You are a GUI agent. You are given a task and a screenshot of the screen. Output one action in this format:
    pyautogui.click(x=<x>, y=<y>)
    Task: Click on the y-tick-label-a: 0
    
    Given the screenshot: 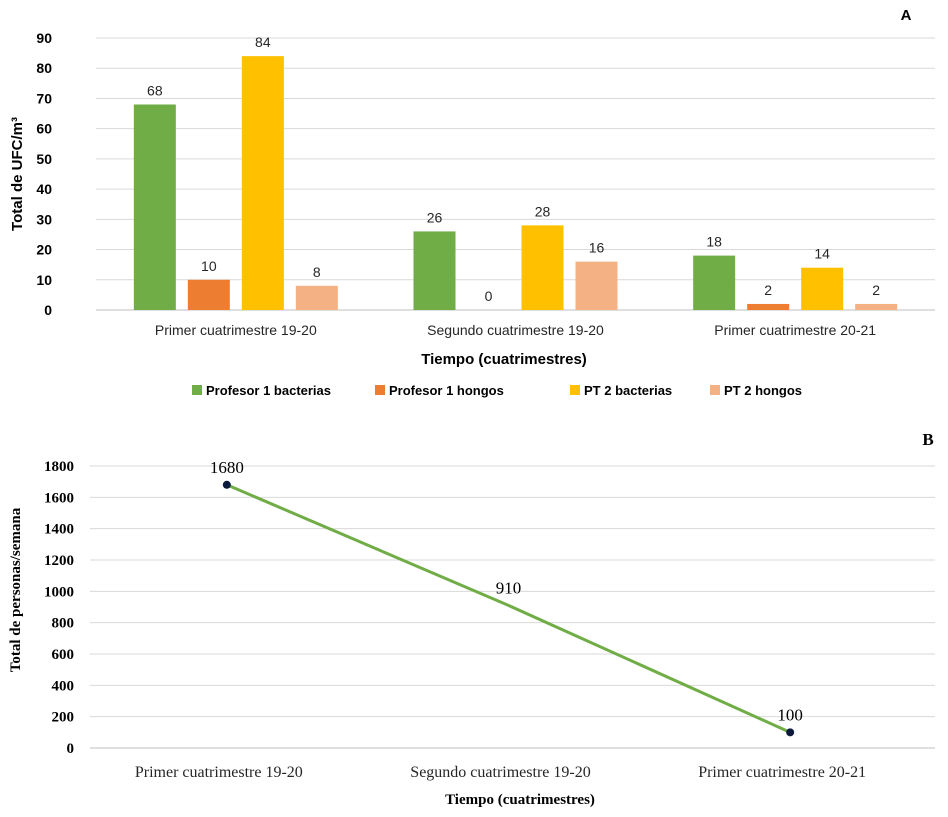 What is the action you would take?
    pyautogui.click(x=48, y=310)
    